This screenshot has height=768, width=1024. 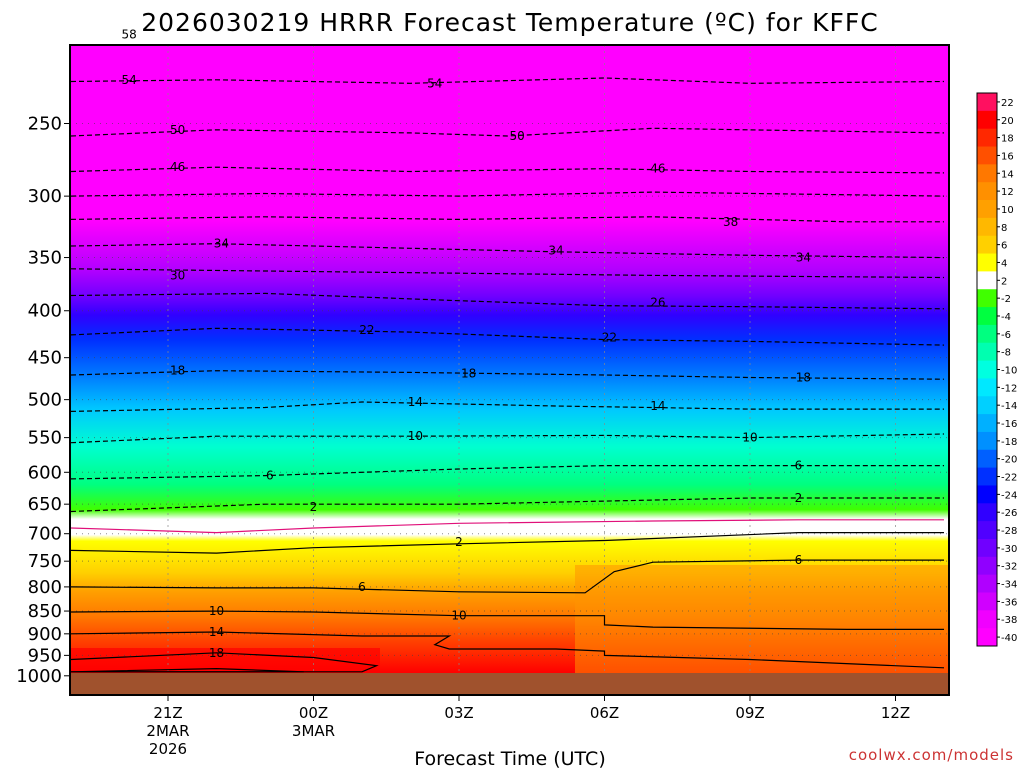 I want to click on y-tick-label: 850, so click(x=45, y=611).